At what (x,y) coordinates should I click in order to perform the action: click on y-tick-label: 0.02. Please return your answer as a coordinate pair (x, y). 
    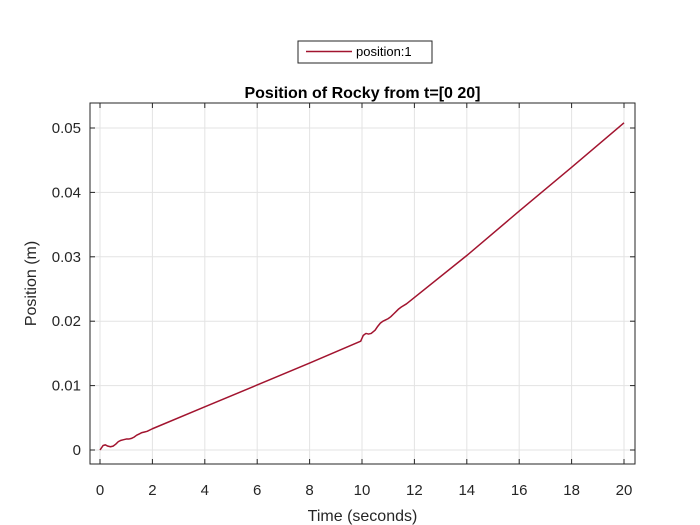
    Looking at the image, I should click on (66, 321).